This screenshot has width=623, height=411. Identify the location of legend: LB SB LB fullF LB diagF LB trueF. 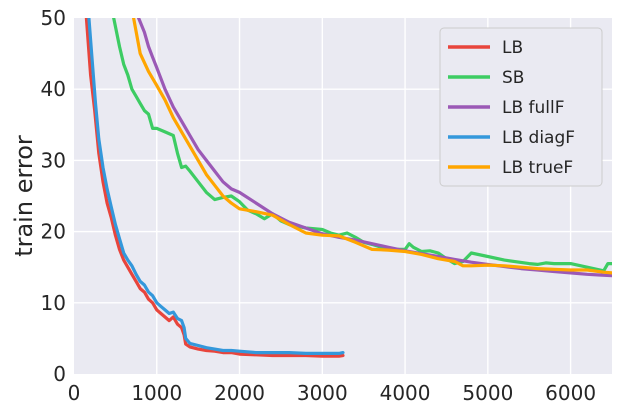
(521, 107).